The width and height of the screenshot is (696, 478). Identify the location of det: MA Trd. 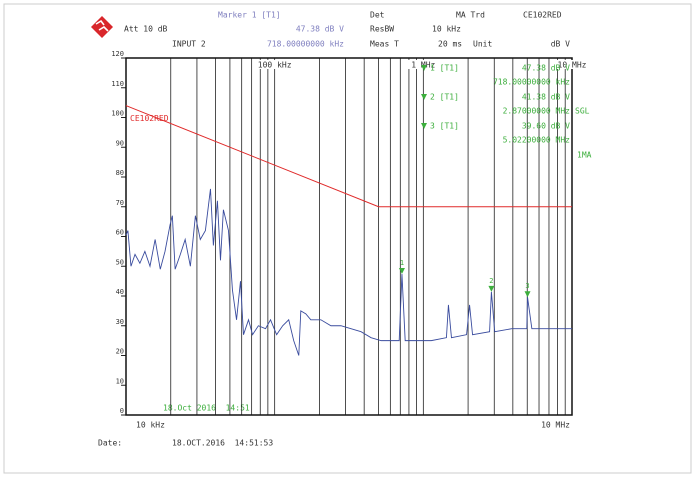
(470, 15).